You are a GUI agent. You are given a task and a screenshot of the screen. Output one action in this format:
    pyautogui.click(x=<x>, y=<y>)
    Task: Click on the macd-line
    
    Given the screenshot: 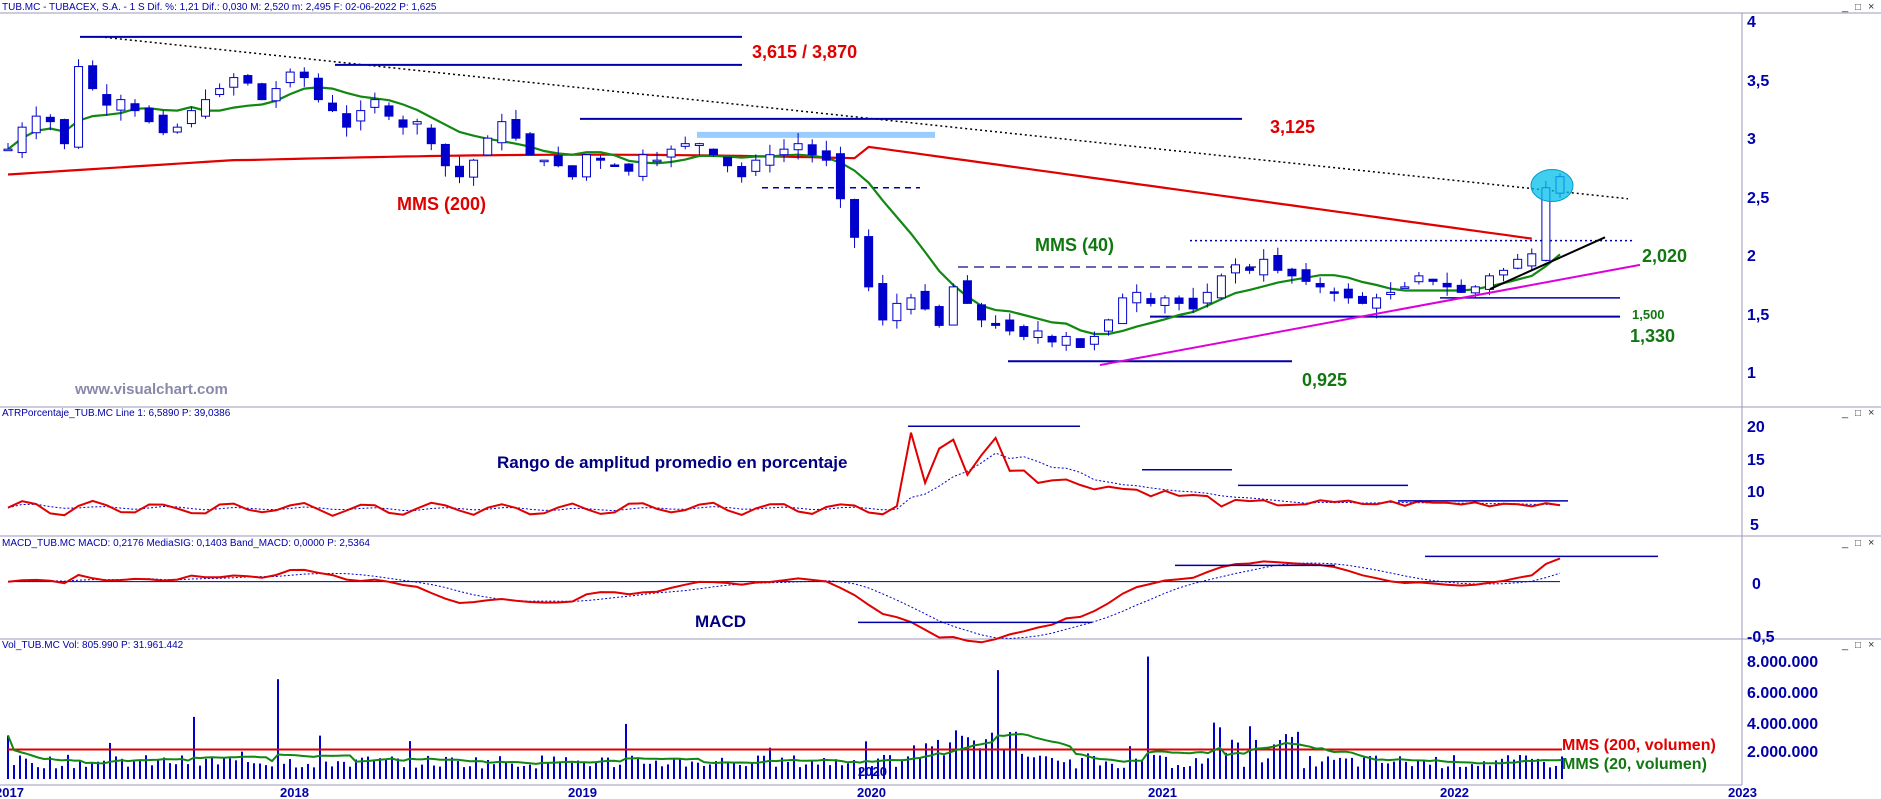 What is the action you would take?
    pyautogui.click(x=784, y=600)
    